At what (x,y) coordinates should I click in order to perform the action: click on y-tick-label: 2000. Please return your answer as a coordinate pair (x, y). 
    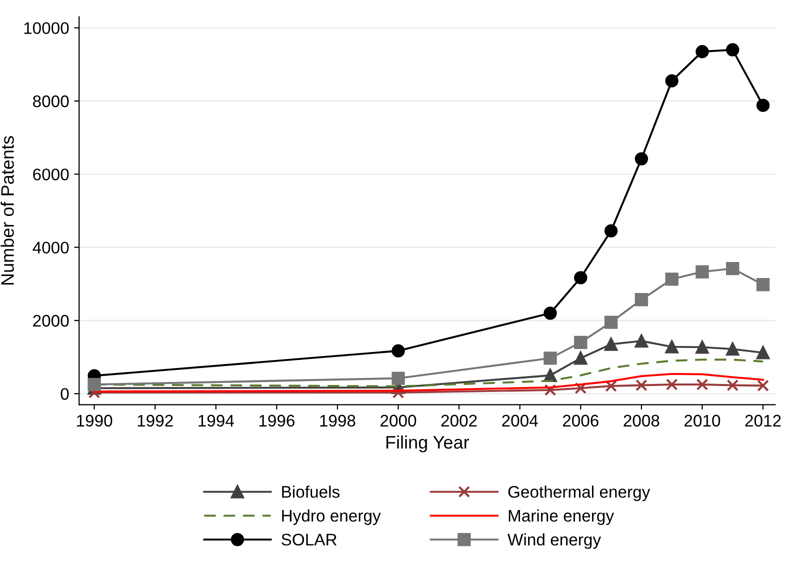
    Looking at the image, I should click on (51, 320).